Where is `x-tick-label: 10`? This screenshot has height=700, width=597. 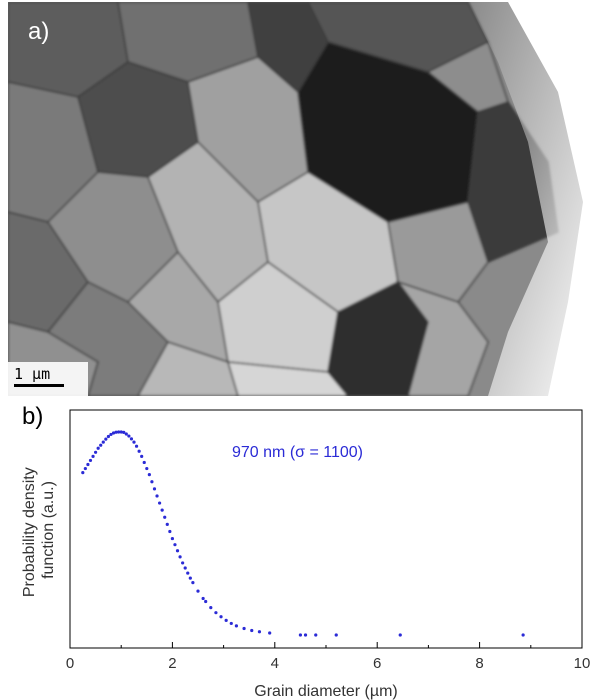
x-tick-label: 10 is located at coordinates (582, 663).